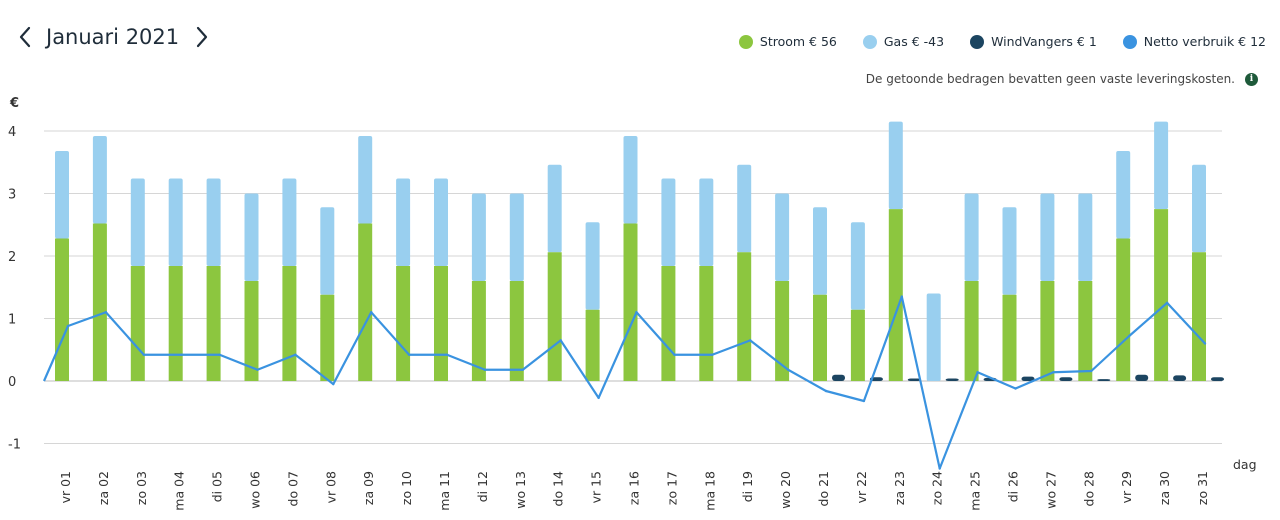 The height and width of the screenshot is (520, 1280). Describe the element at coordinates (975, 491) in the screenshot. I see `x-tick-label: ma 25` at that location.